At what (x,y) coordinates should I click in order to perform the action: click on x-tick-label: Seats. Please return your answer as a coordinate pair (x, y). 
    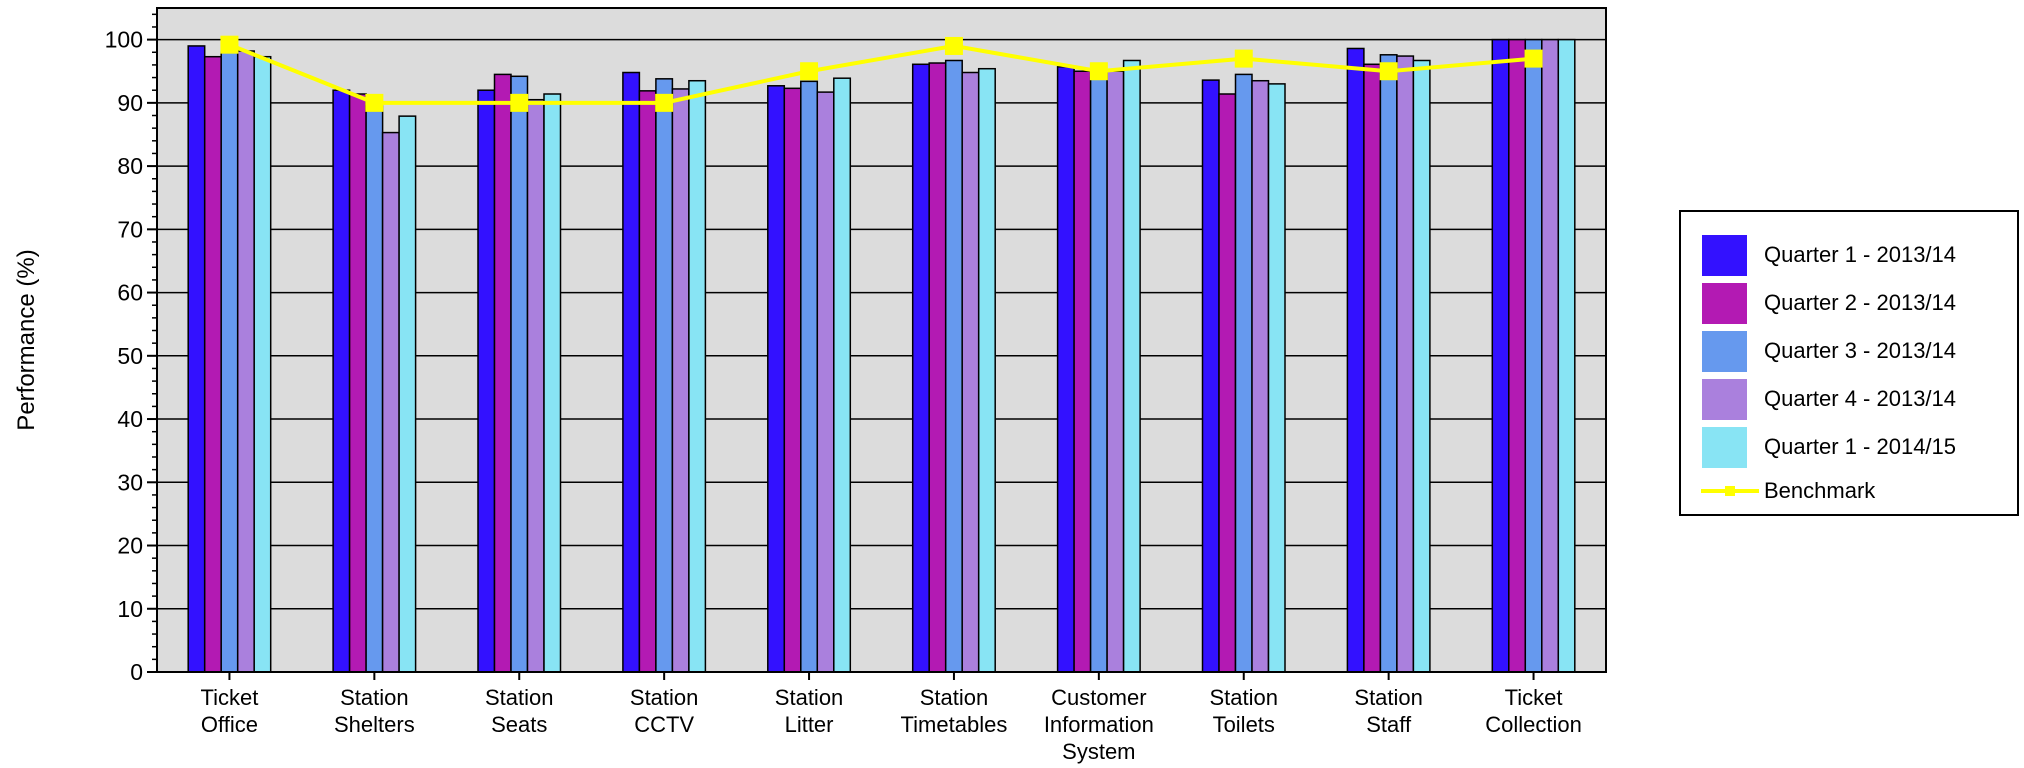
    Looking at the image, I should click on (519, 724).